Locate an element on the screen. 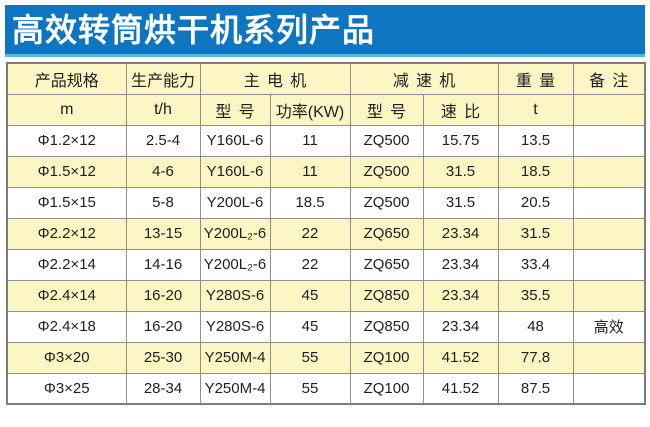 The height and width of the screenshot is (427, 650). cell-spec: Φ2.4×14 is located at coordinates (66, 295).